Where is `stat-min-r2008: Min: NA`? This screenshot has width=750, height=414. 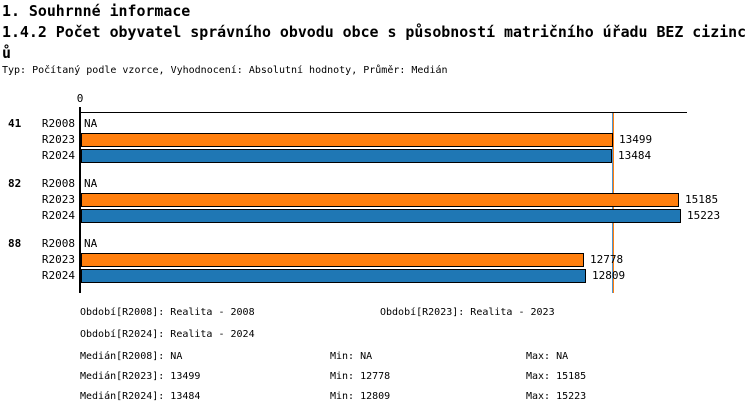
stat-min-r2008: Min: NA is located at coordinates (351, 356).